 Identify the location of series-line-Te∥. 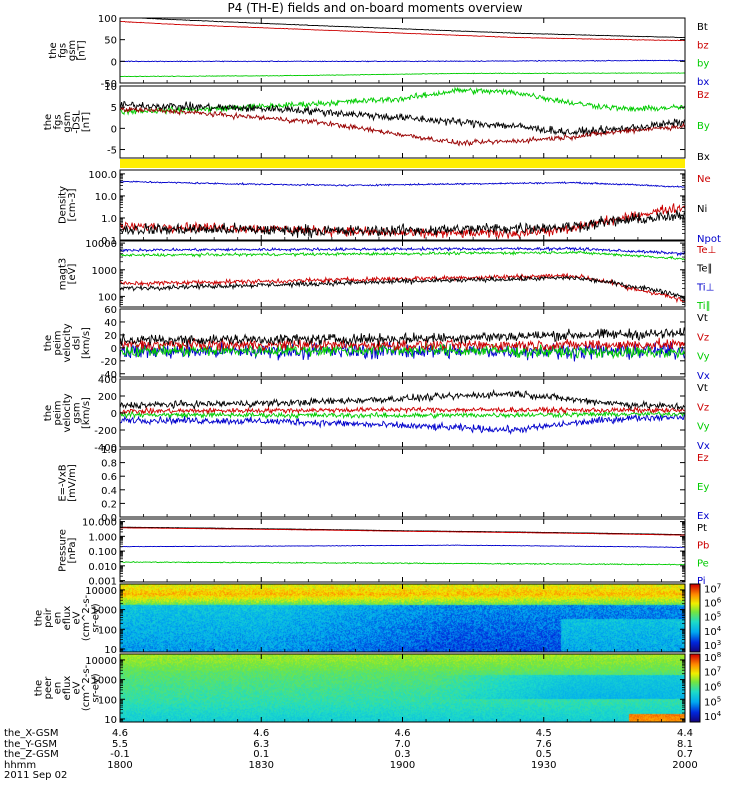
(402, 287).